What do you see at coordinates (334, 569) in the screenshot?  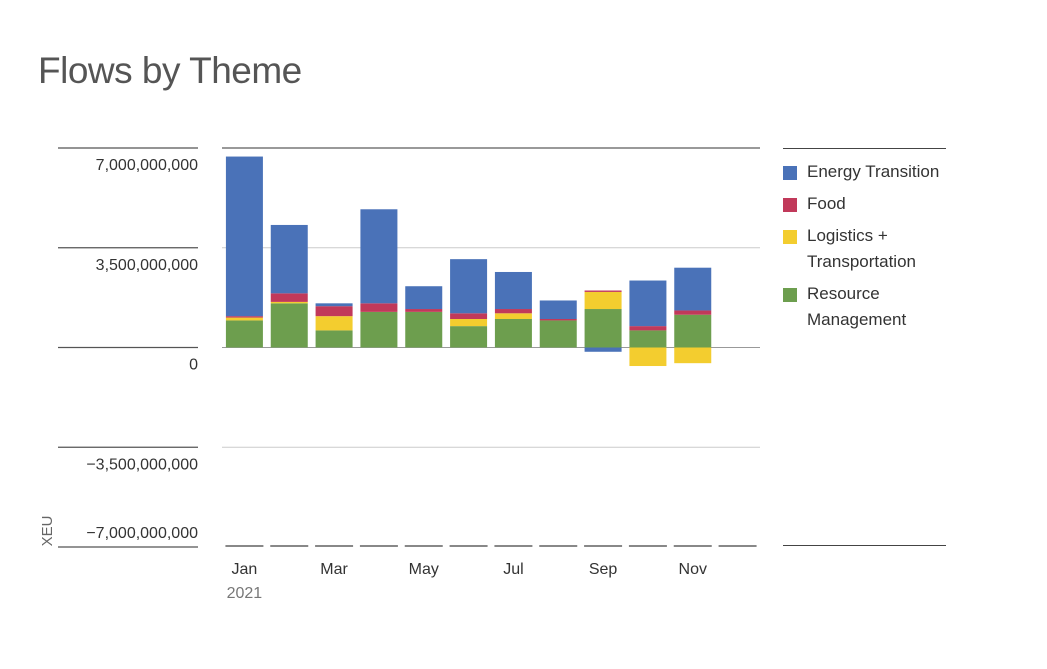 I see `x-tick-label: Mar` at bounding box center [334, 569].